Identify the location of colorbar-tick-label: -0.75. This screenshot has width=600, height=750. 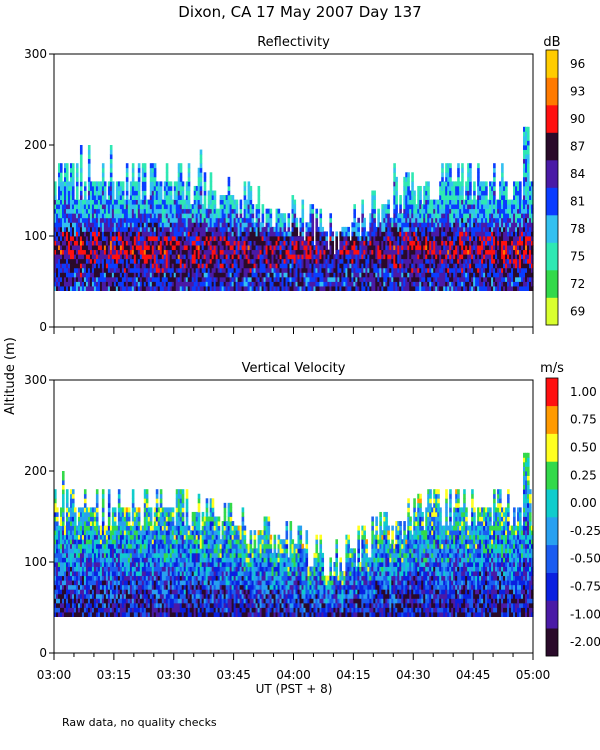
(585, 587).